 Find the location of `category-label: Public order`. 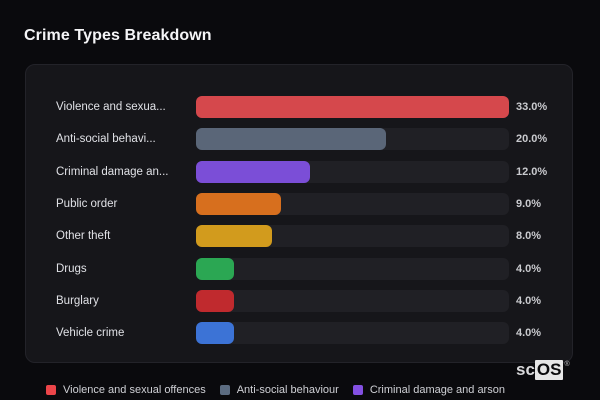

category-label: Public order is located at coordinates (87, 204).